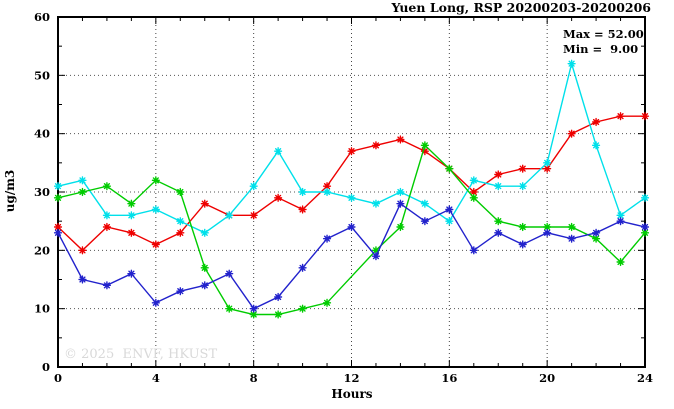 The width and height of the screenshot is (674, 409). Describe the element at coordinates (46, 367) in the screenshot. I see `y-tick-label: 0` at that location.